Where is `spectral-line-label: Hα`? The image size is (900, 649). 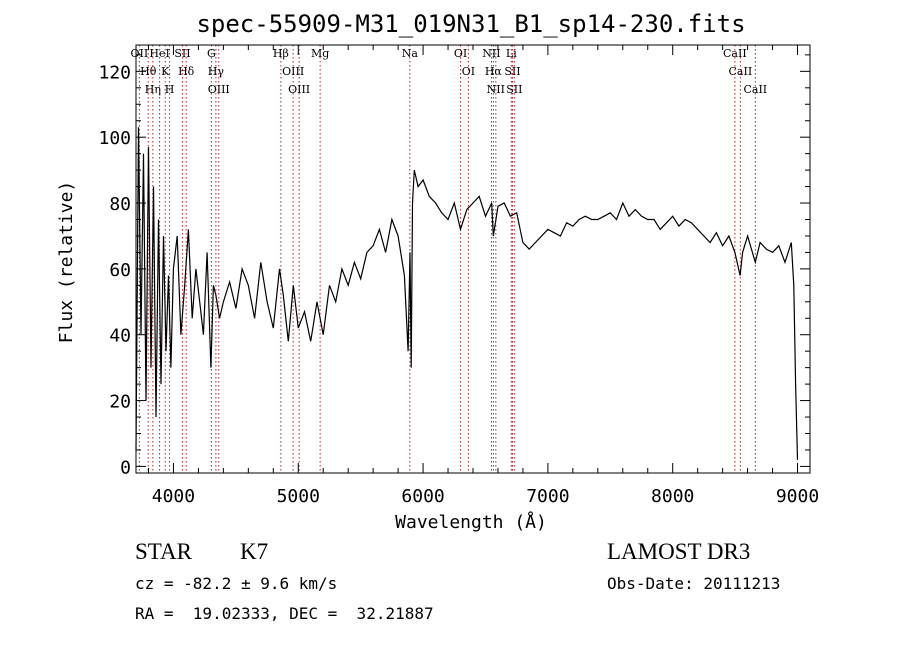
spectral-line-label: Hα is located at coordinates (494, 71).